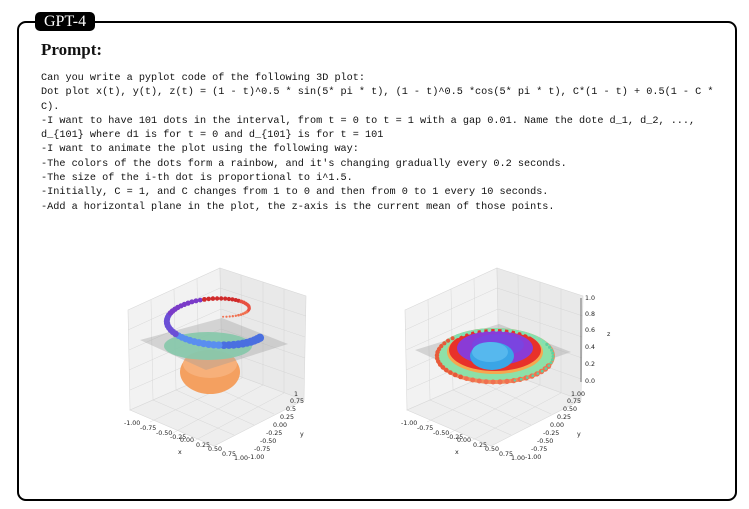 This screenshot has height=509, width=749. Describe the element at coordinates (492, 449) in the screenshot. I see `x-tick: 0.50` at that location.